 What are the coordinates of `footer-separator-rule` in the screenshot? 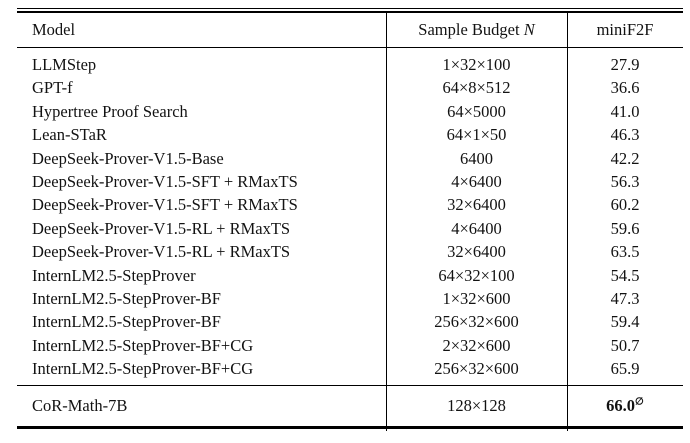 It's located at (350, 386).